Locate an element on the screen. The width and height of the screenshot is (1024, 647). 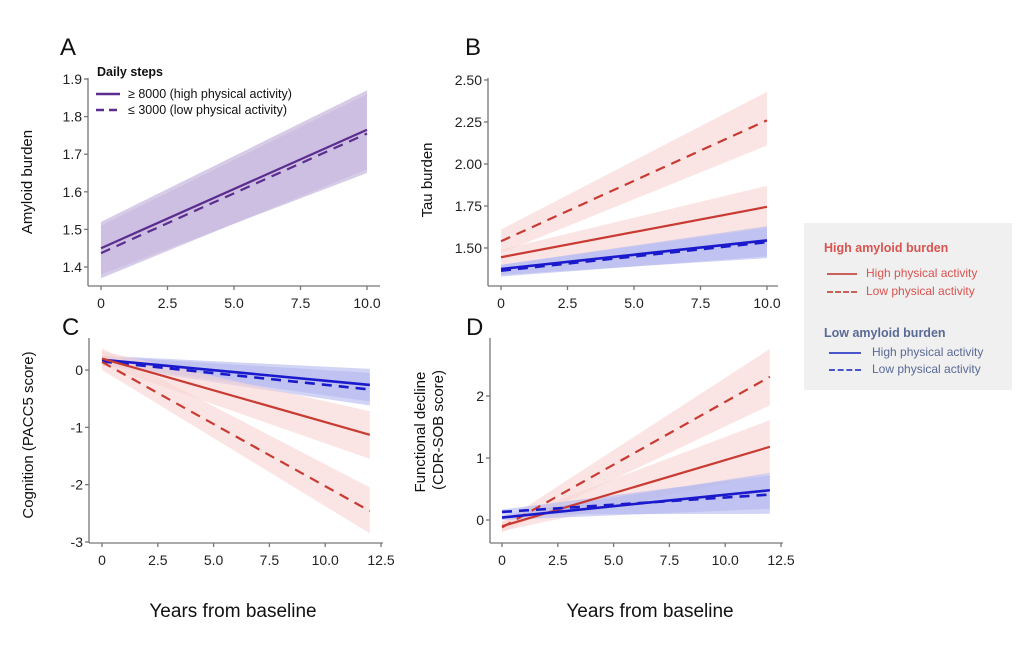
legend-high-dashed-swatch is located at coordinates (842, 292).